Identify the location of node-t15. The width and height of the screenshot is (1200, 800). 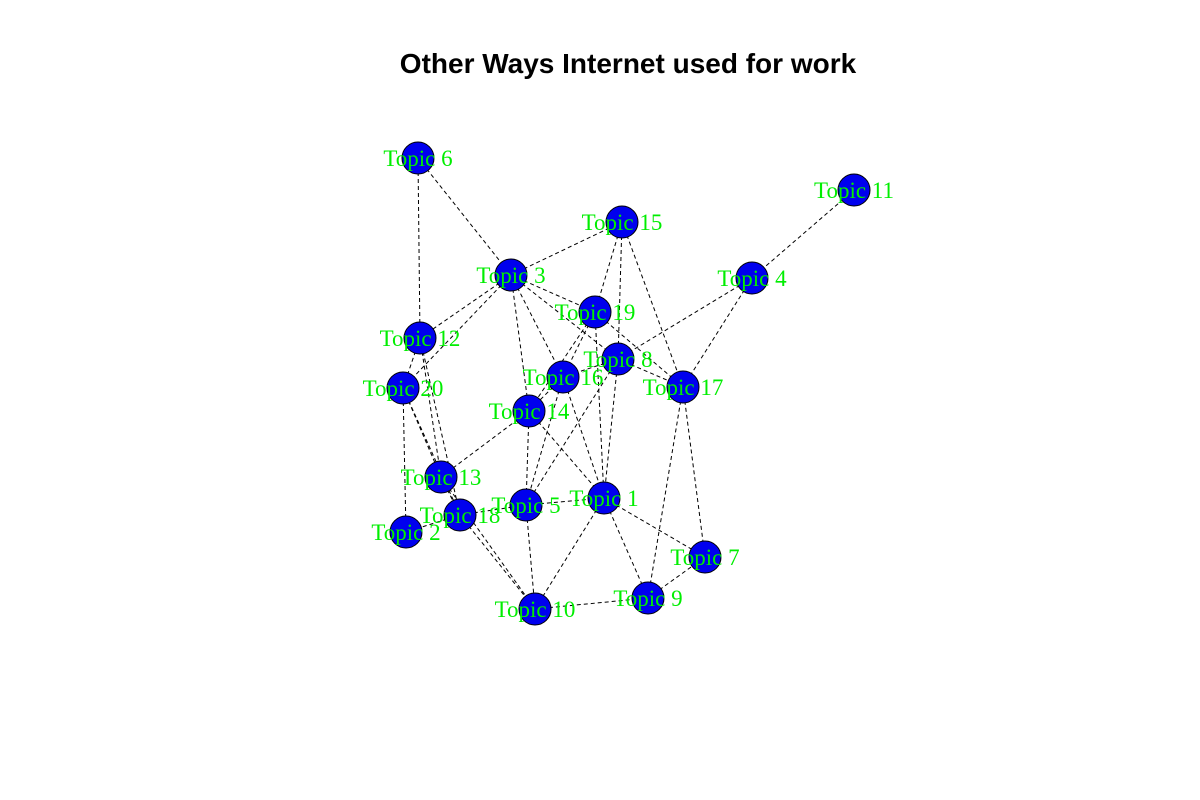
(622, 222).